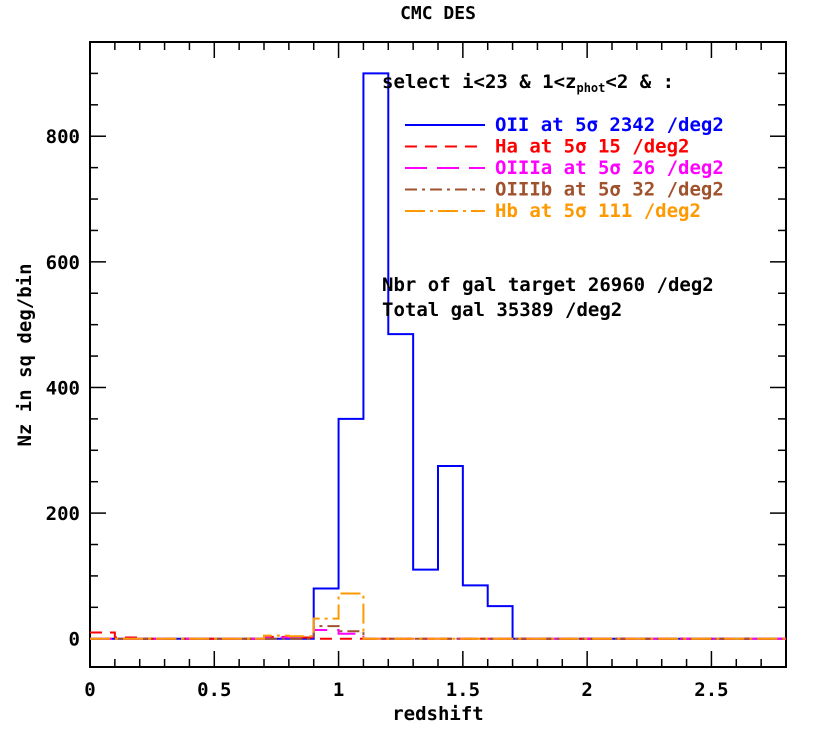 Image resolution: width=830 pixels, height=747 pixels. What do you see at coordinates (89, 690) in the screenshot?
I see `x-tick-label: 0` at bounding box center [89, 690].